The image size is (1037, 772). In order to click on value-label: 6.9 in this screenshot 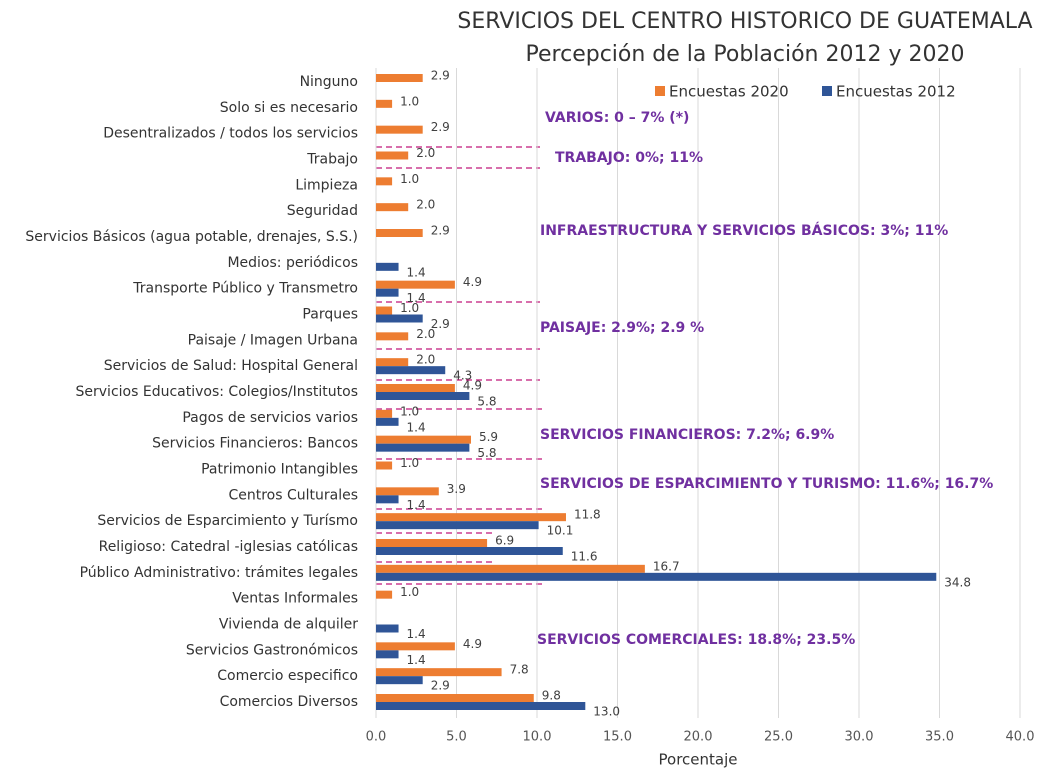, I will do `click(504, 541)`.